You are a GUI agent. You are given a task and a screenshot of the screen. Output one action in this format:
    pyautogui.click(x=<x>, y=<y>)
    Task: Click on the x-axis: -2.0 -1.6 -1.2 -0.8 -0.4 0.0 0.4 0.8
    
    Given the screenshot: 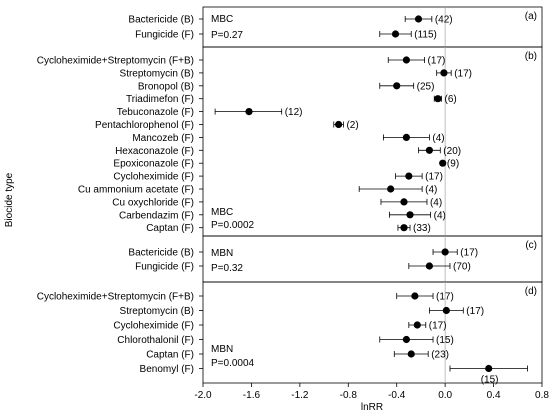 What is the action you would take?
    pyautogui.click(x=371, y=392)
    